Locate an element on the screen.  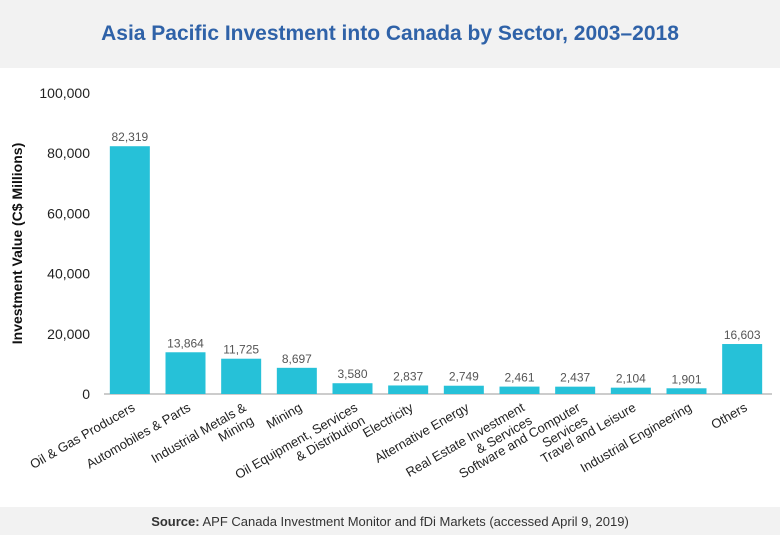
y-tick-label: 0 is located at coordinates (86, 394).